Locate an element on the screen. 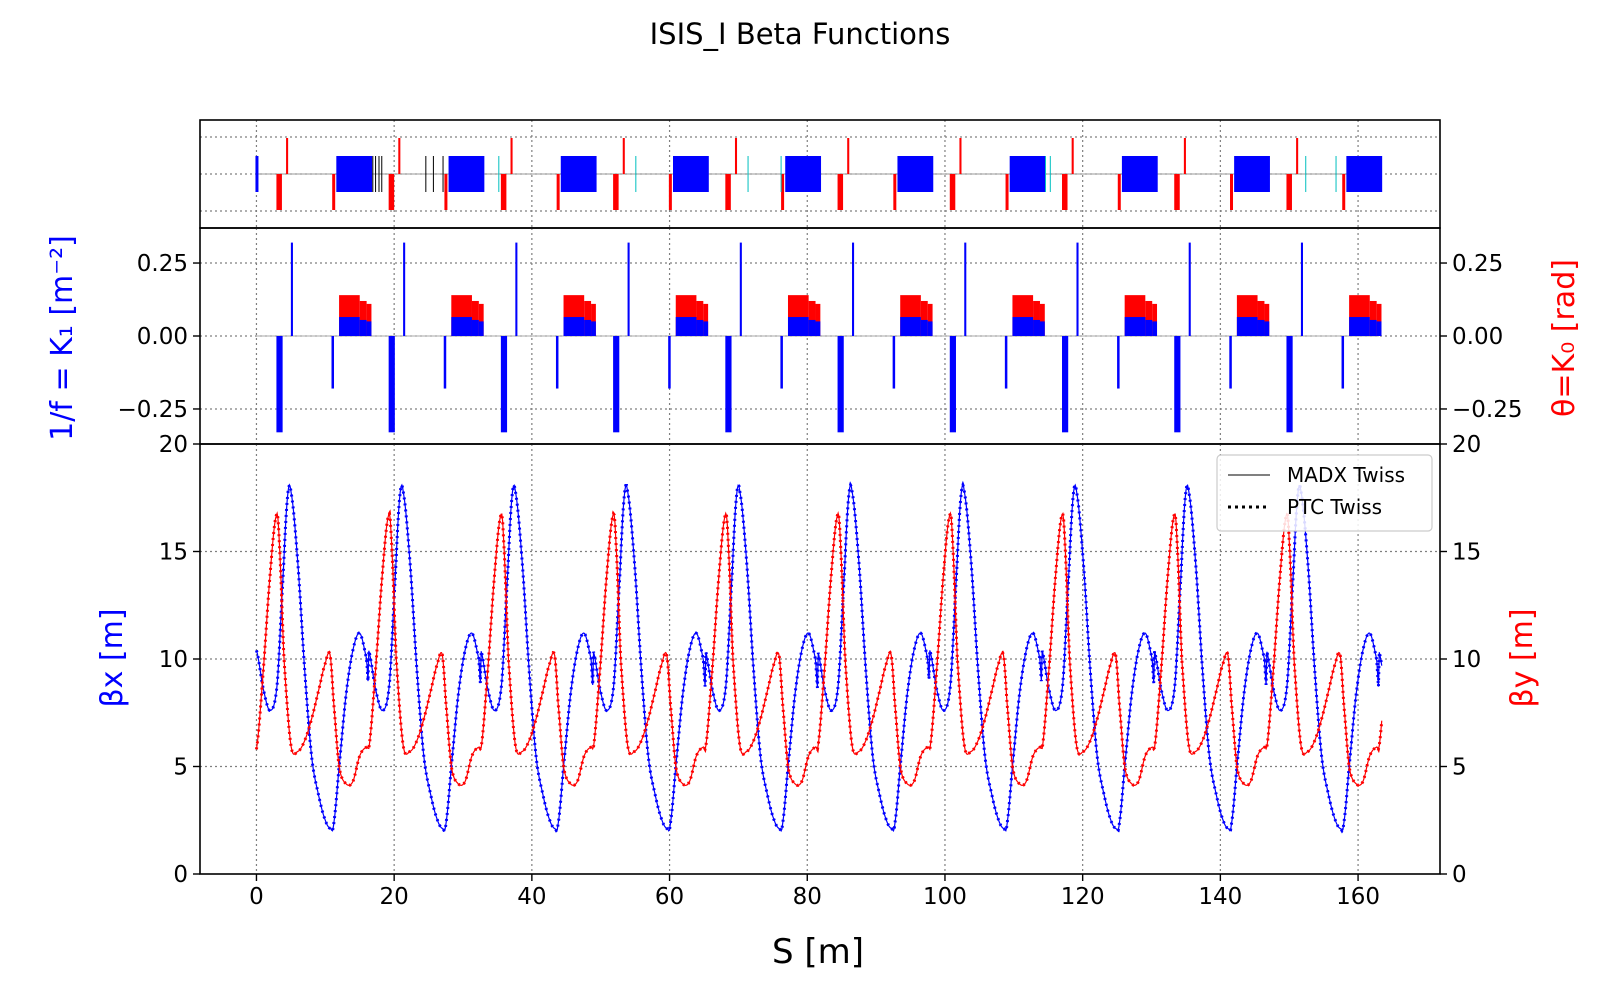  x-tick-label: 40 is located at coordinates (531, 897).